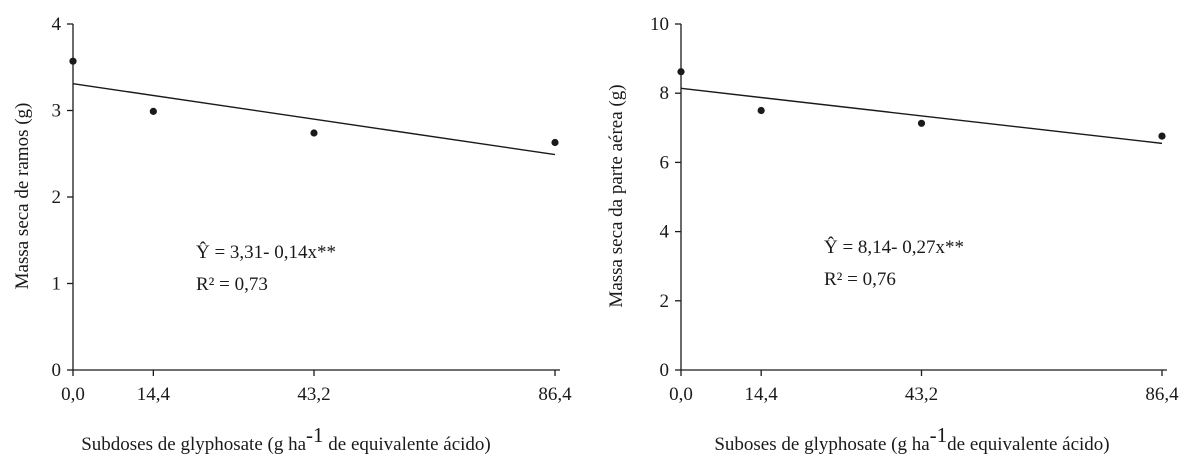 The image size is (1184, 458). What do you see at coordinates (57, 284) in the screenshot?
I see `y-tick-label: 1` at bounding box center [57, 284].